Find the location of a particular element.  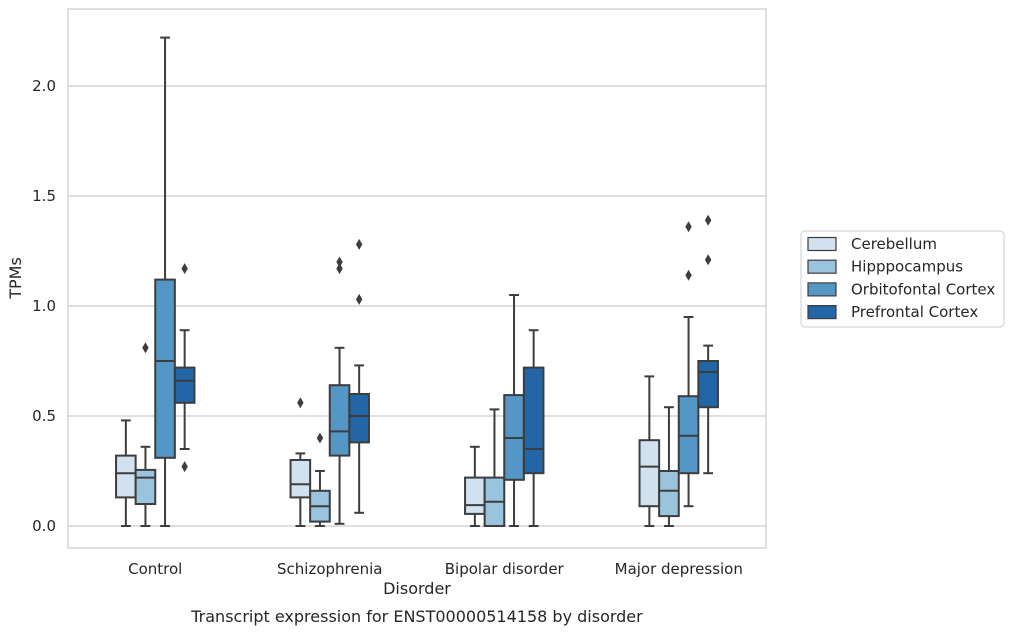

x-axis-title: Disorder is located at coordinates (417, 588).